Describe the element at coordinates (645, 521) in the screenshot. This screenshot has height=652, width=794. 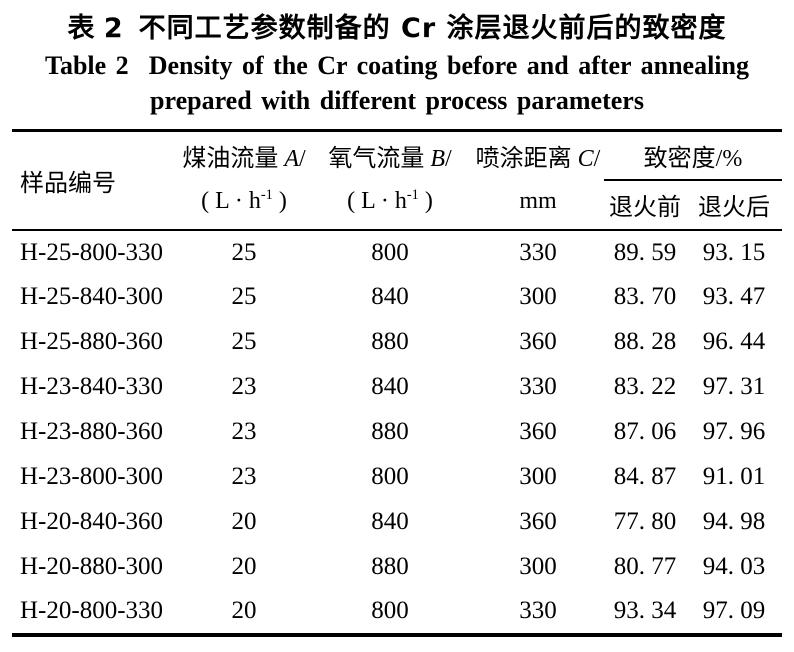
I see `cell-density-before: 77. 80` at that location.